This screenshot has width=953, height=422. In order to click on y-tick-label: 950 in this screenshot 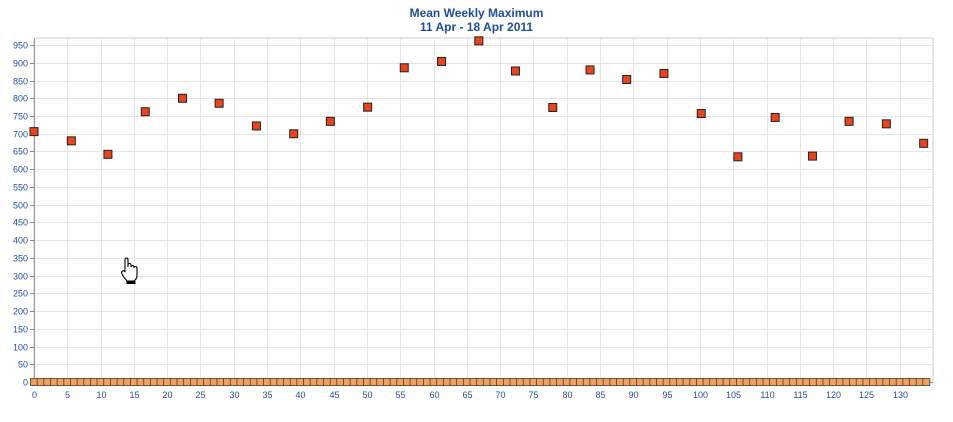, I will do `click(20, 46)`.